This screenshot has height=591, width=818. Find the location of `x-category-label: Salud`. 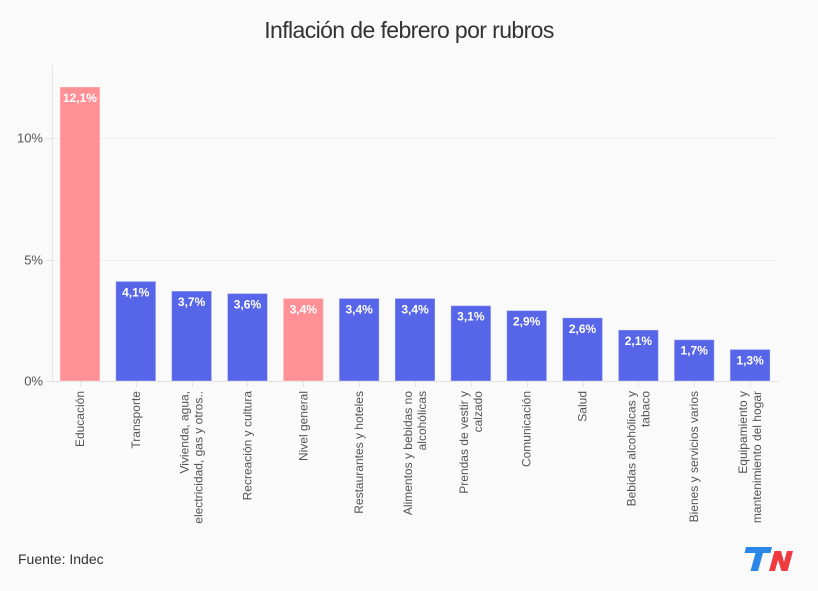

x-category-label: Salud is located at coordinates (583, 406).